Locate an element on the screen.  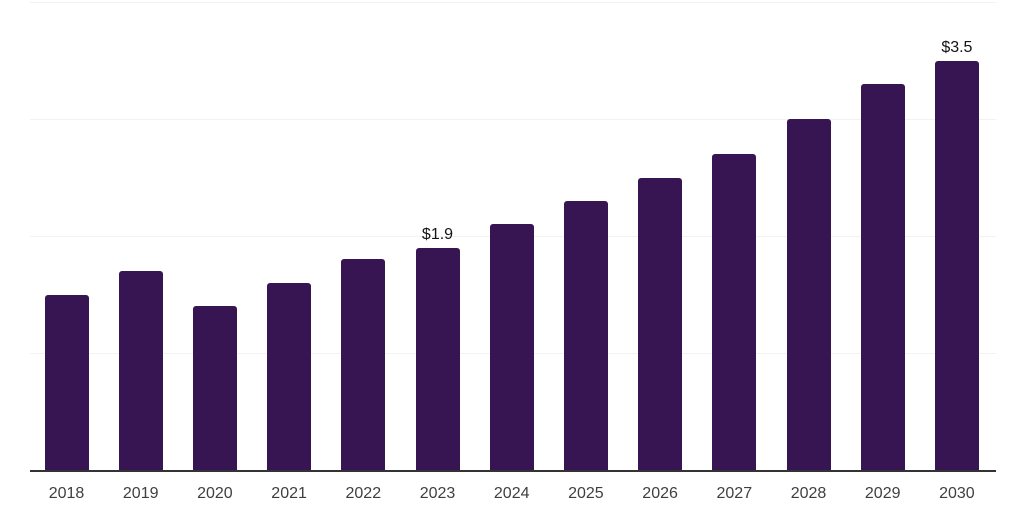
bar-2024 is located at coordinates (511, 347).